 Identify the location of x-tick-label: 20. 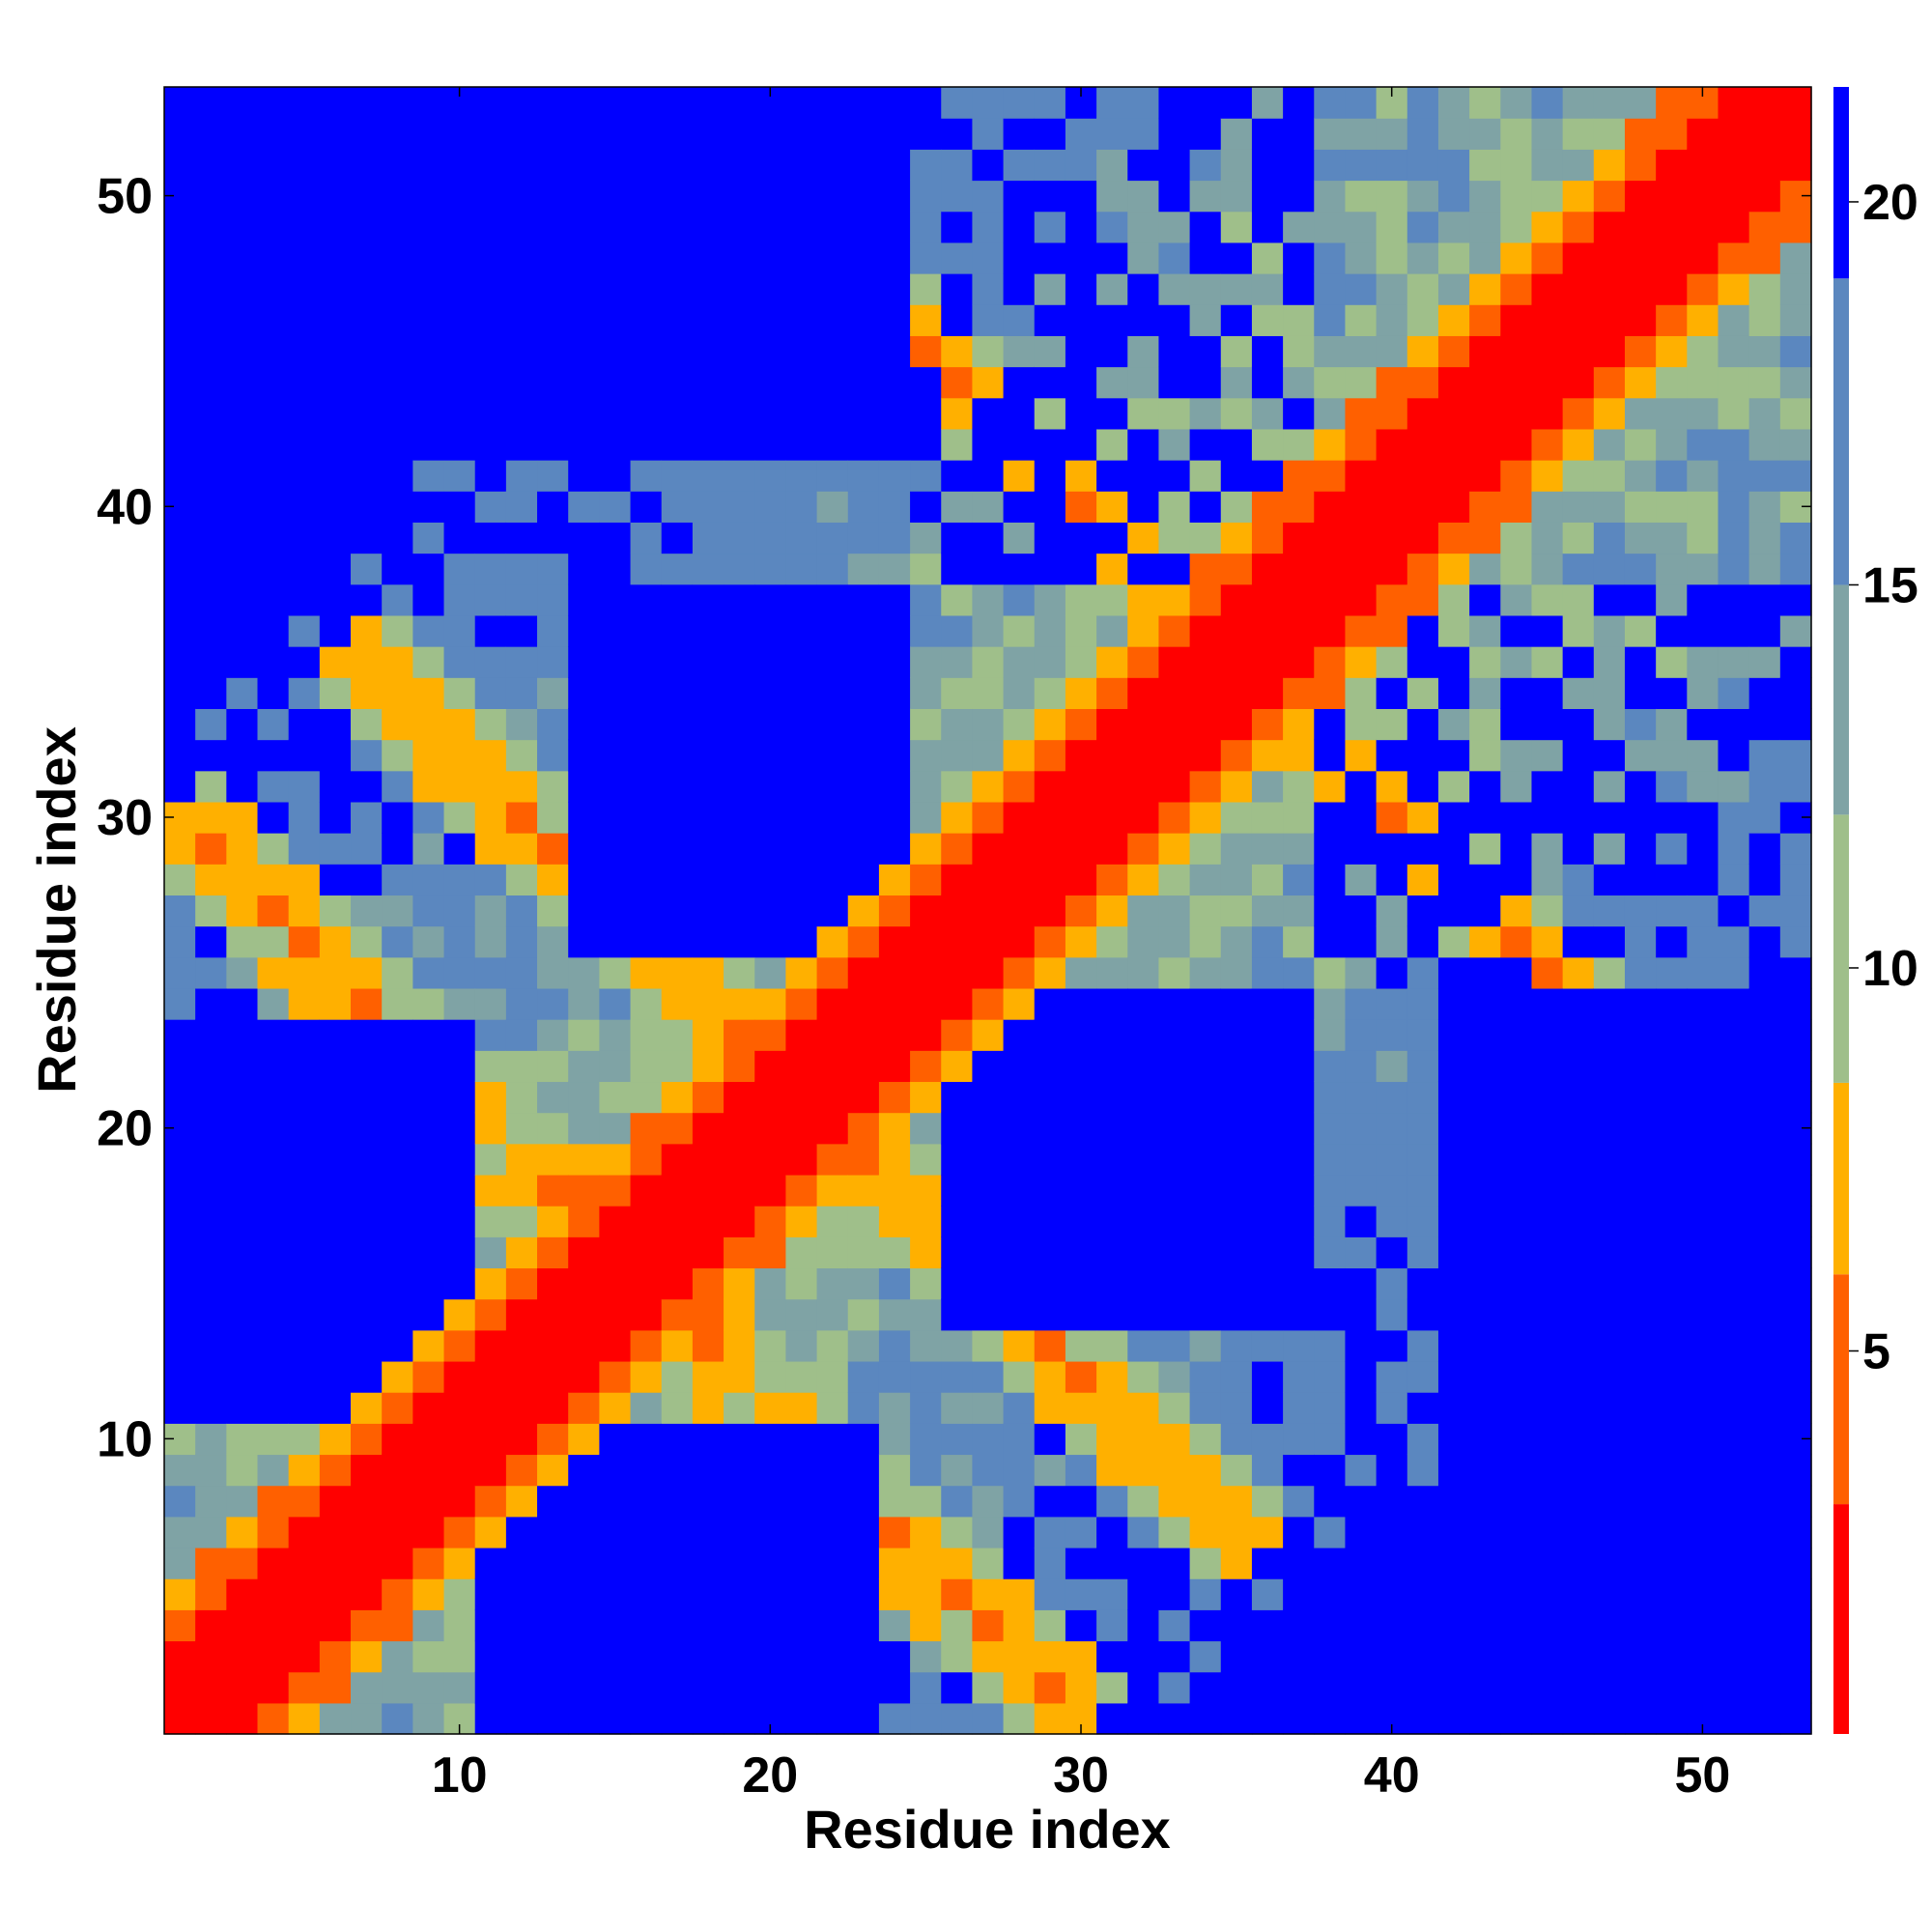
(770, 1775).